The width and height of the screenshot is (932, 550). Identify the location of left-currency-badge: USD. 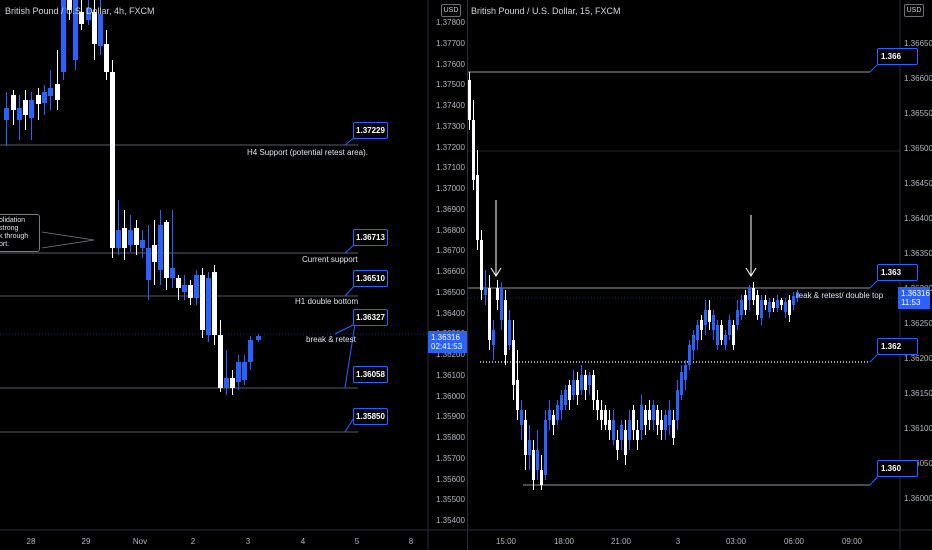
(451, 10).